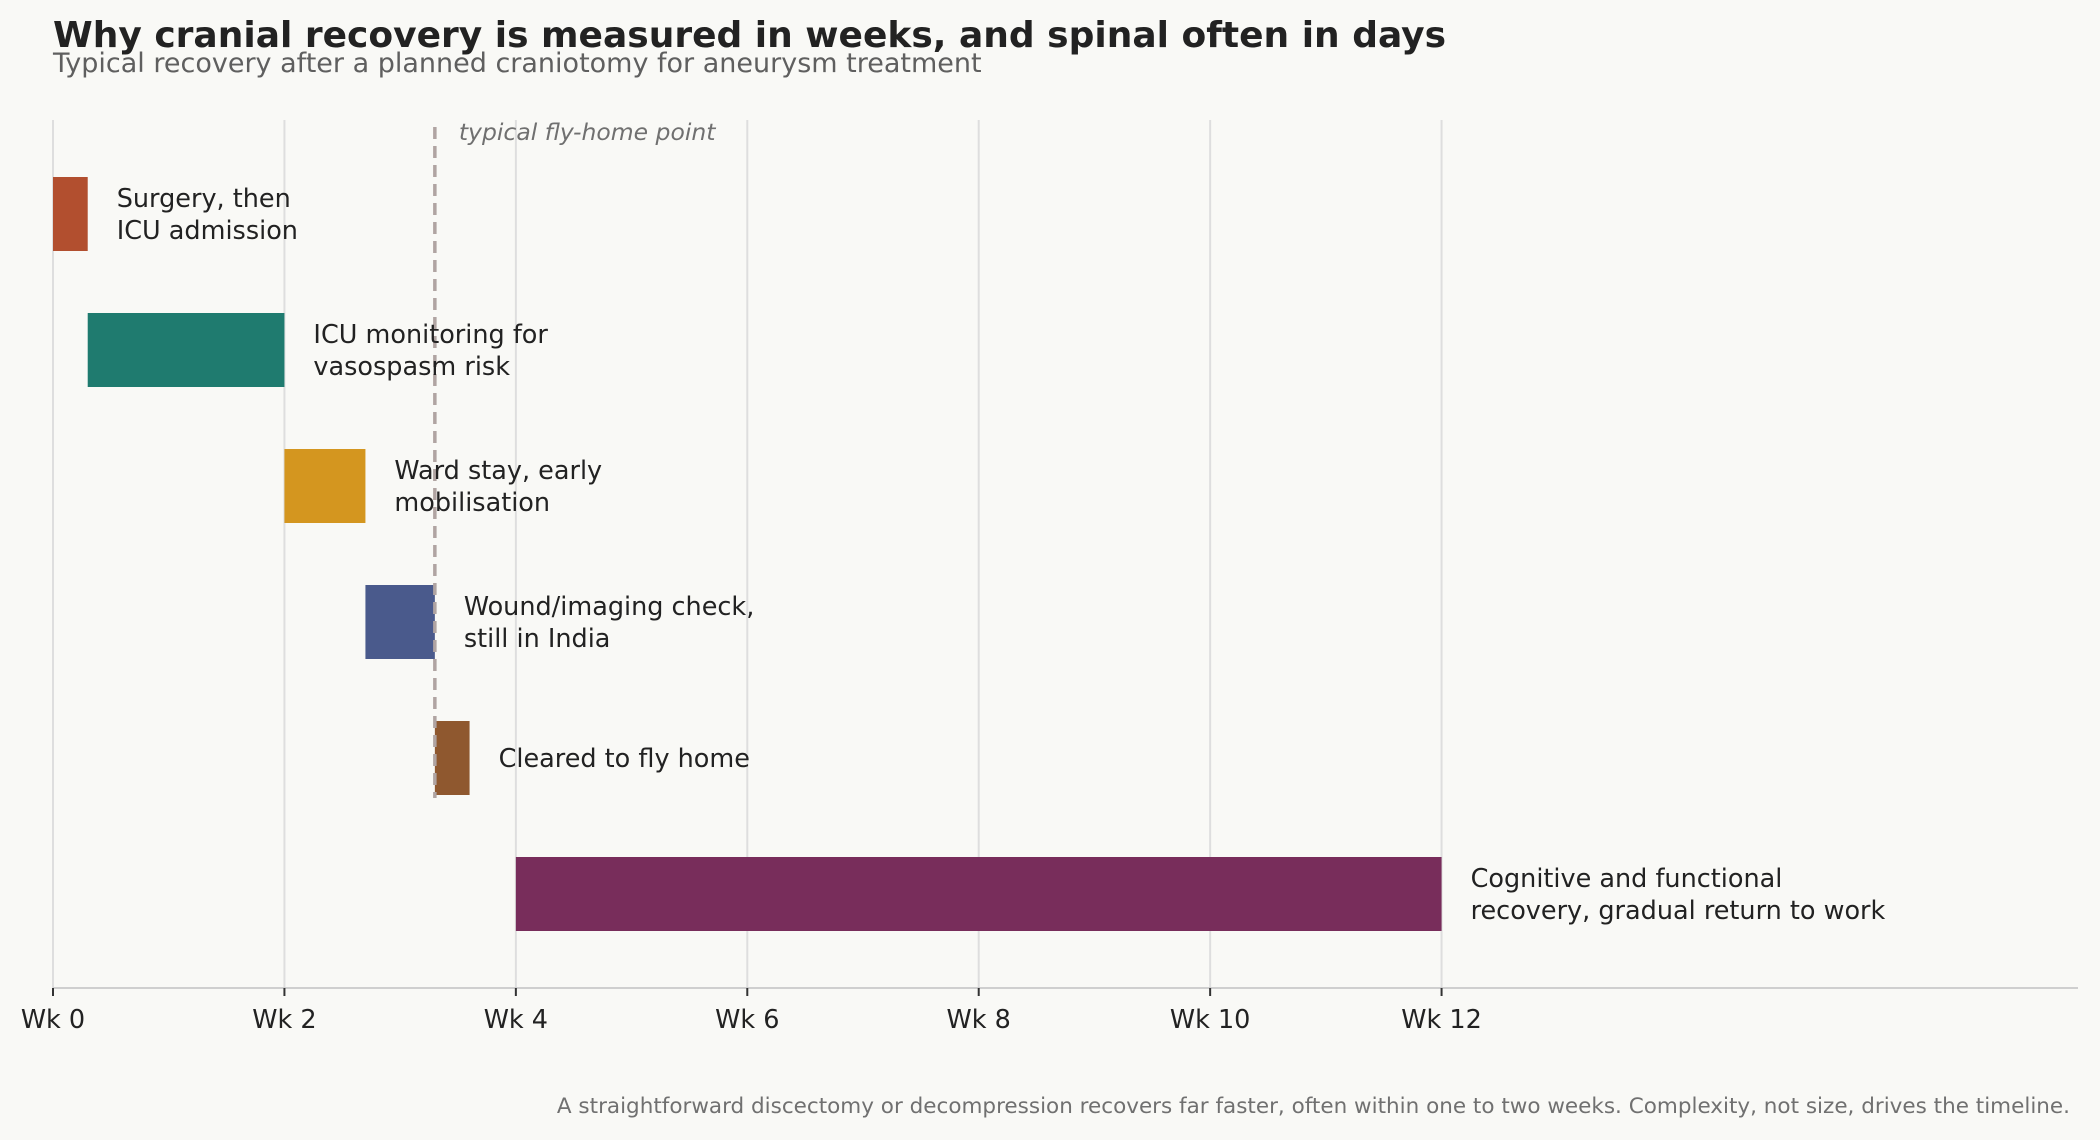  Describe the element at coordinates (624, 759) in the screenshot. I see `bar-label: Cleared to fly home` at that location.